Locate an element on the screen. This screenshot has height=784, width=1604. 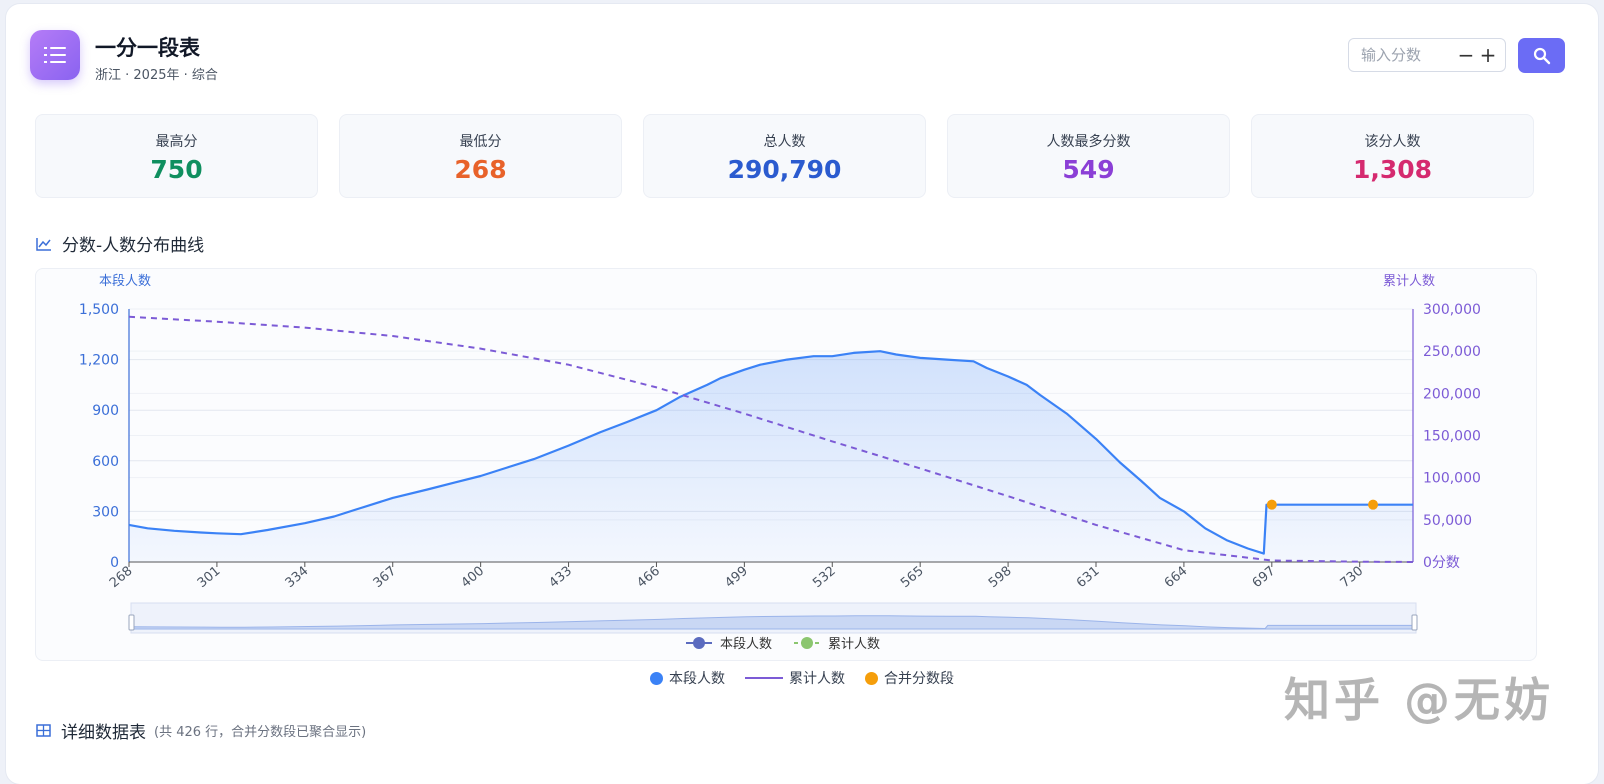
x-tick-label: 433 is located at coordinates (560, 577).